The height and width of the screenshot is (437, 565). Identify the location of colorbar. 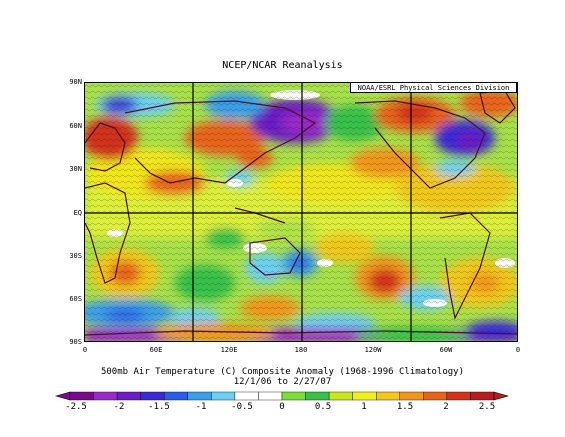
(282, 396).